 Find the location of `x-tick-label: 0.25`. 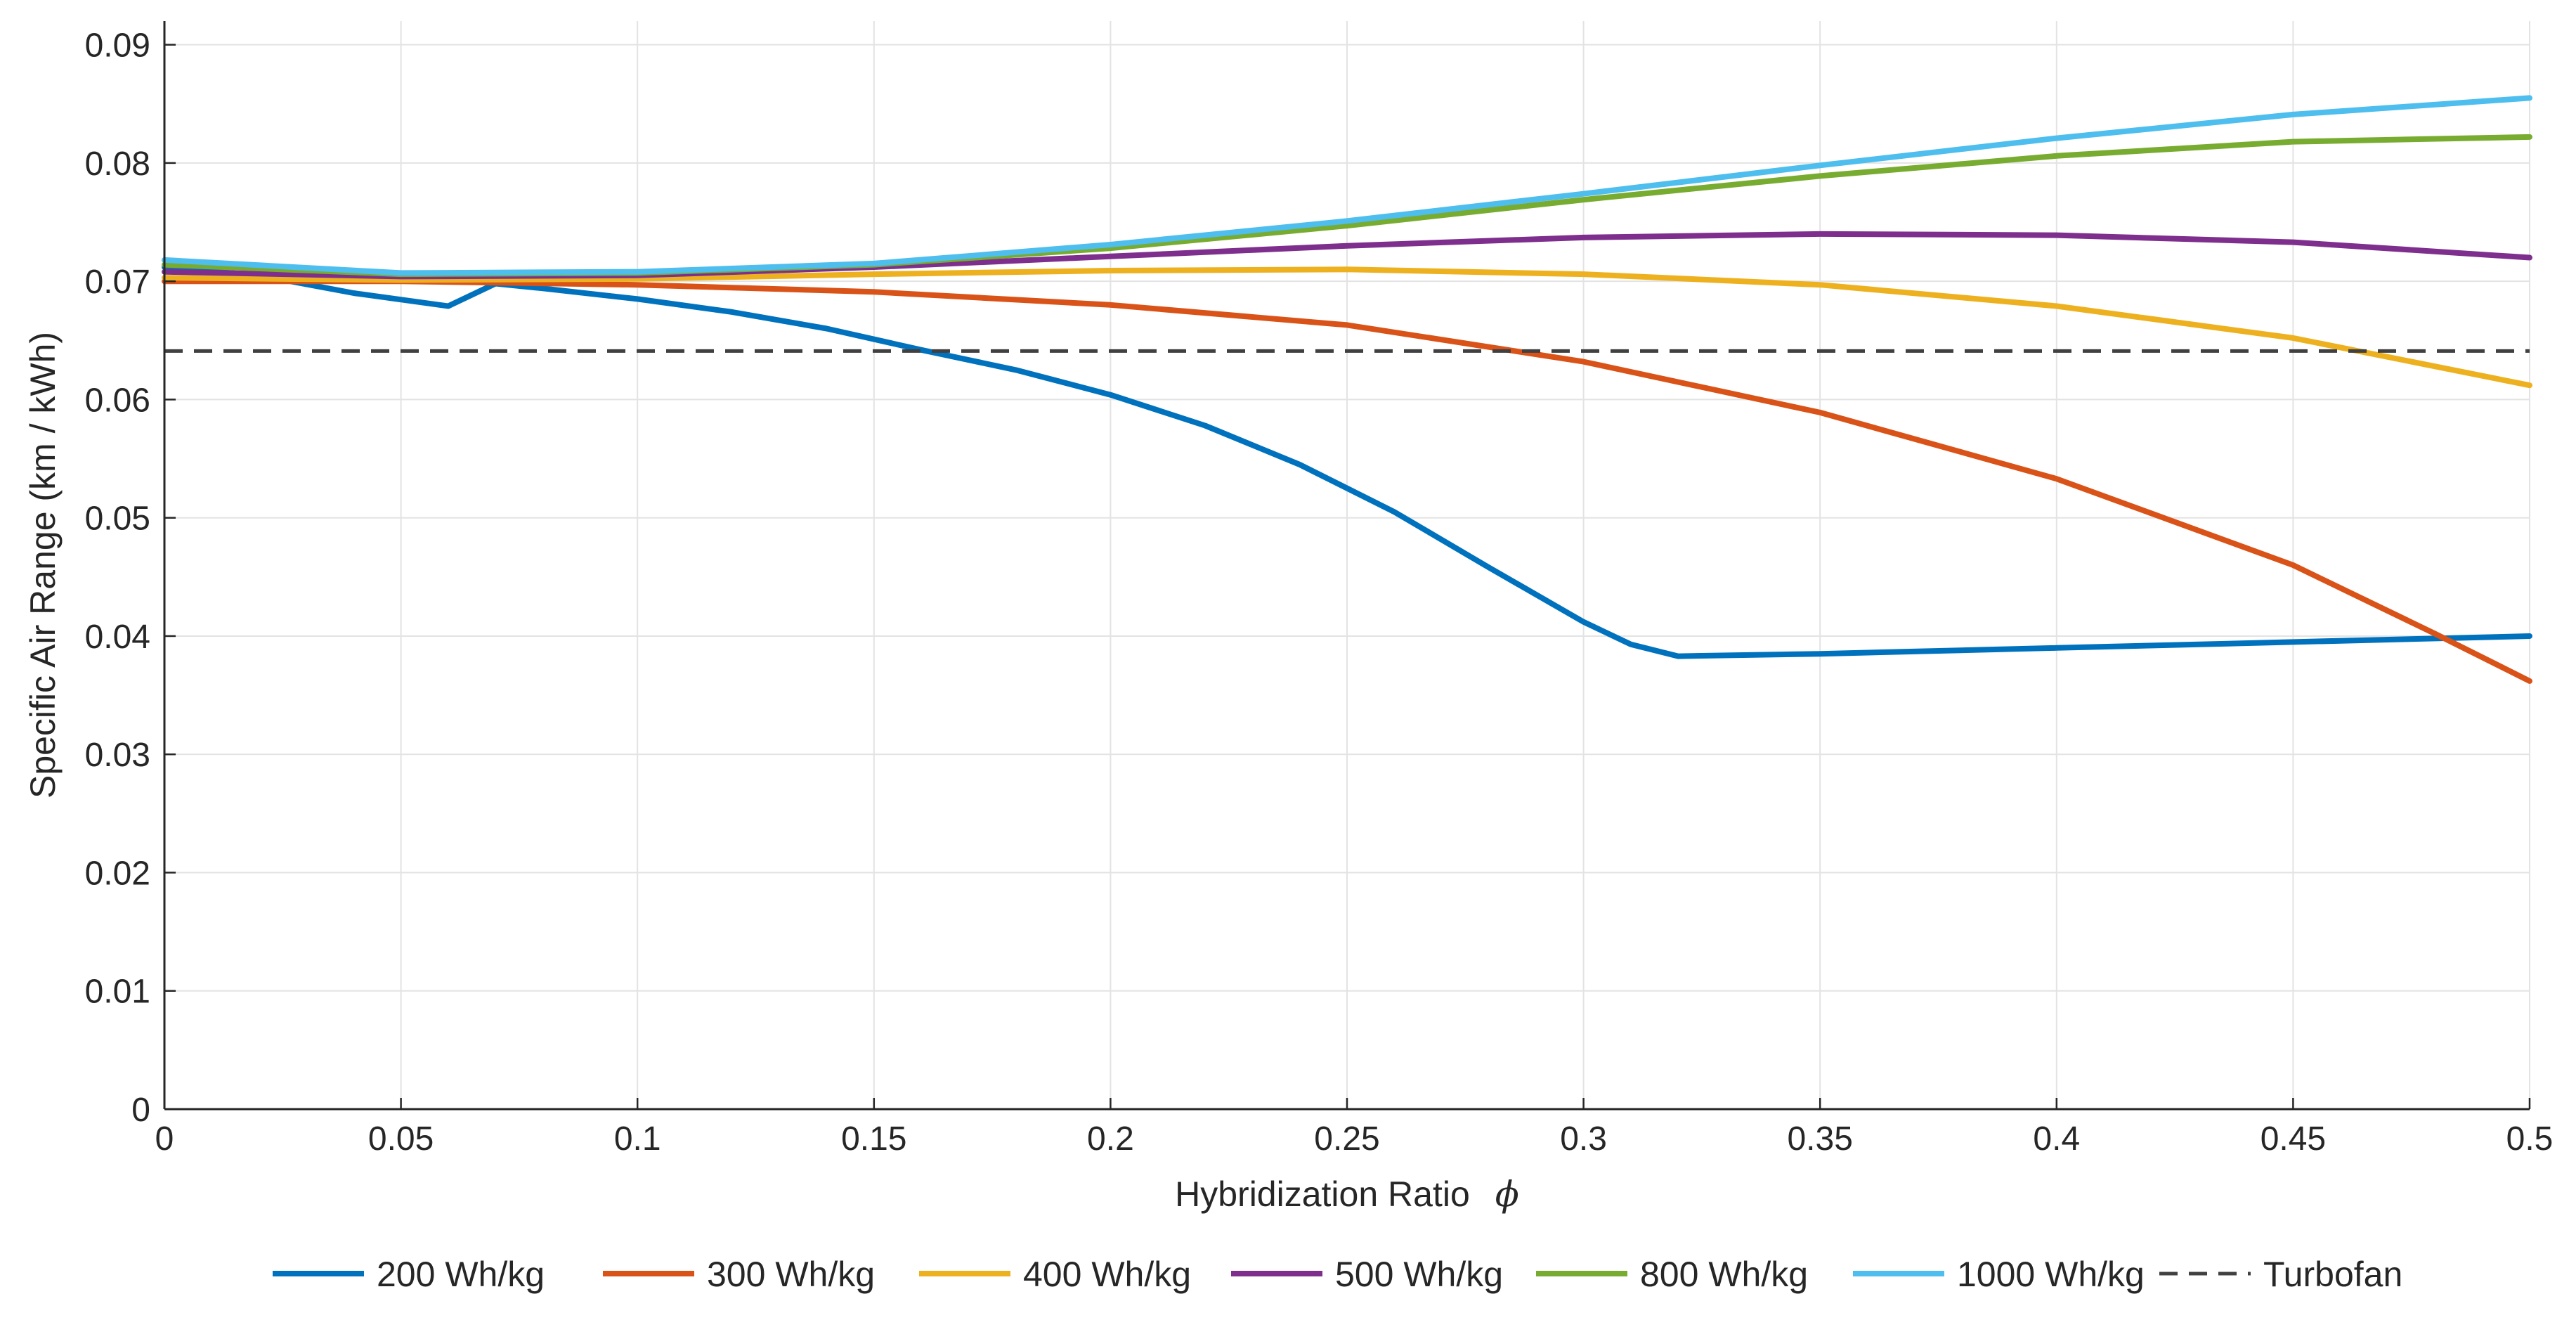

x-tick-label: 0.25 is located at coordinates (1346, 1139).